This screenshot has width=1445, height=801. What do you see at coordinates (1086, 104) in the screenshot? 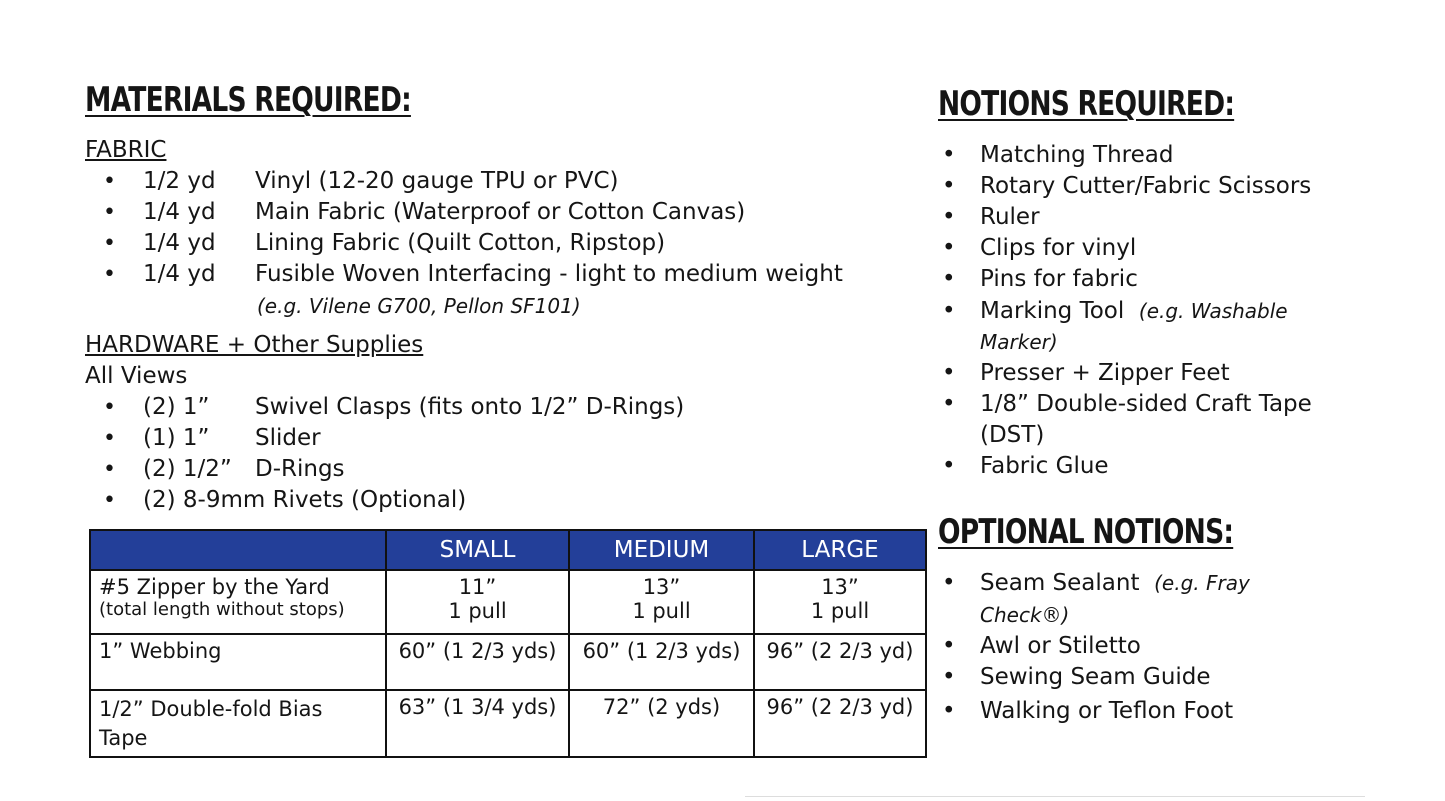
I see `notions-heading: NOTIONS REQUIRED:` at bounding box center [1086, 104].